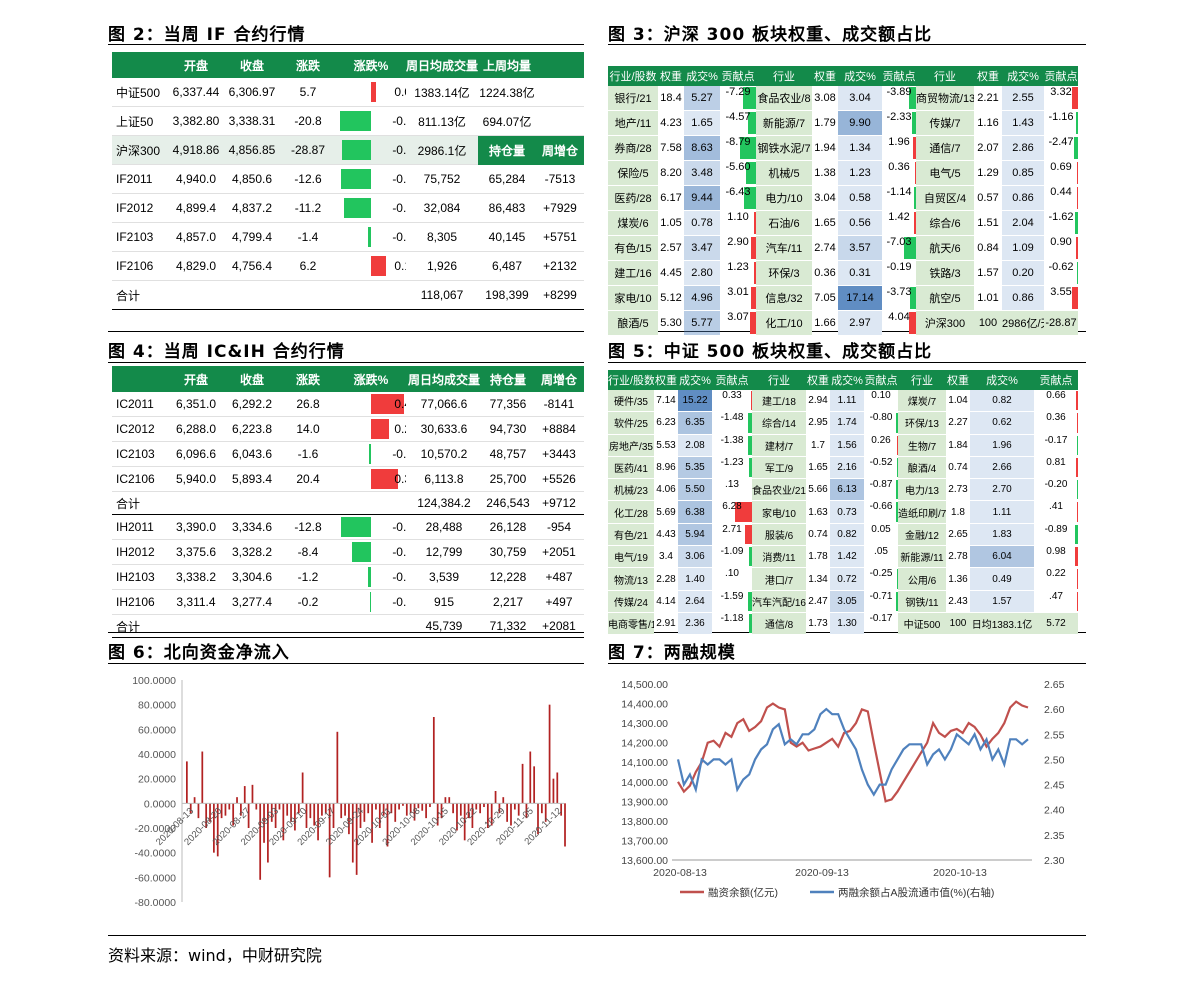  What do you see at coordinates (666, 624) in the screenshot?
I see `table-cell: 2.91` at bounding box center [666, 624].